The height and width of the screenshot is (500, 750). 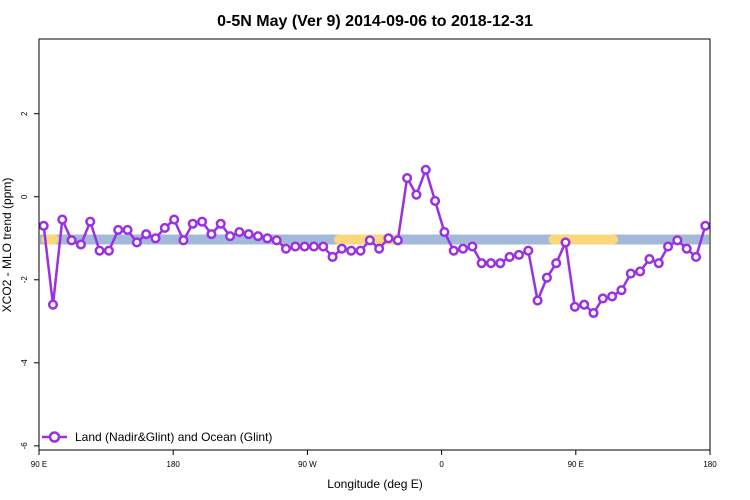 What do you see at coordinates (173, 437) in the screenshot?
I see `legend-label: Land (Nadir&Glint) and Ocean (Glint)` at bounding box center [173, 437].